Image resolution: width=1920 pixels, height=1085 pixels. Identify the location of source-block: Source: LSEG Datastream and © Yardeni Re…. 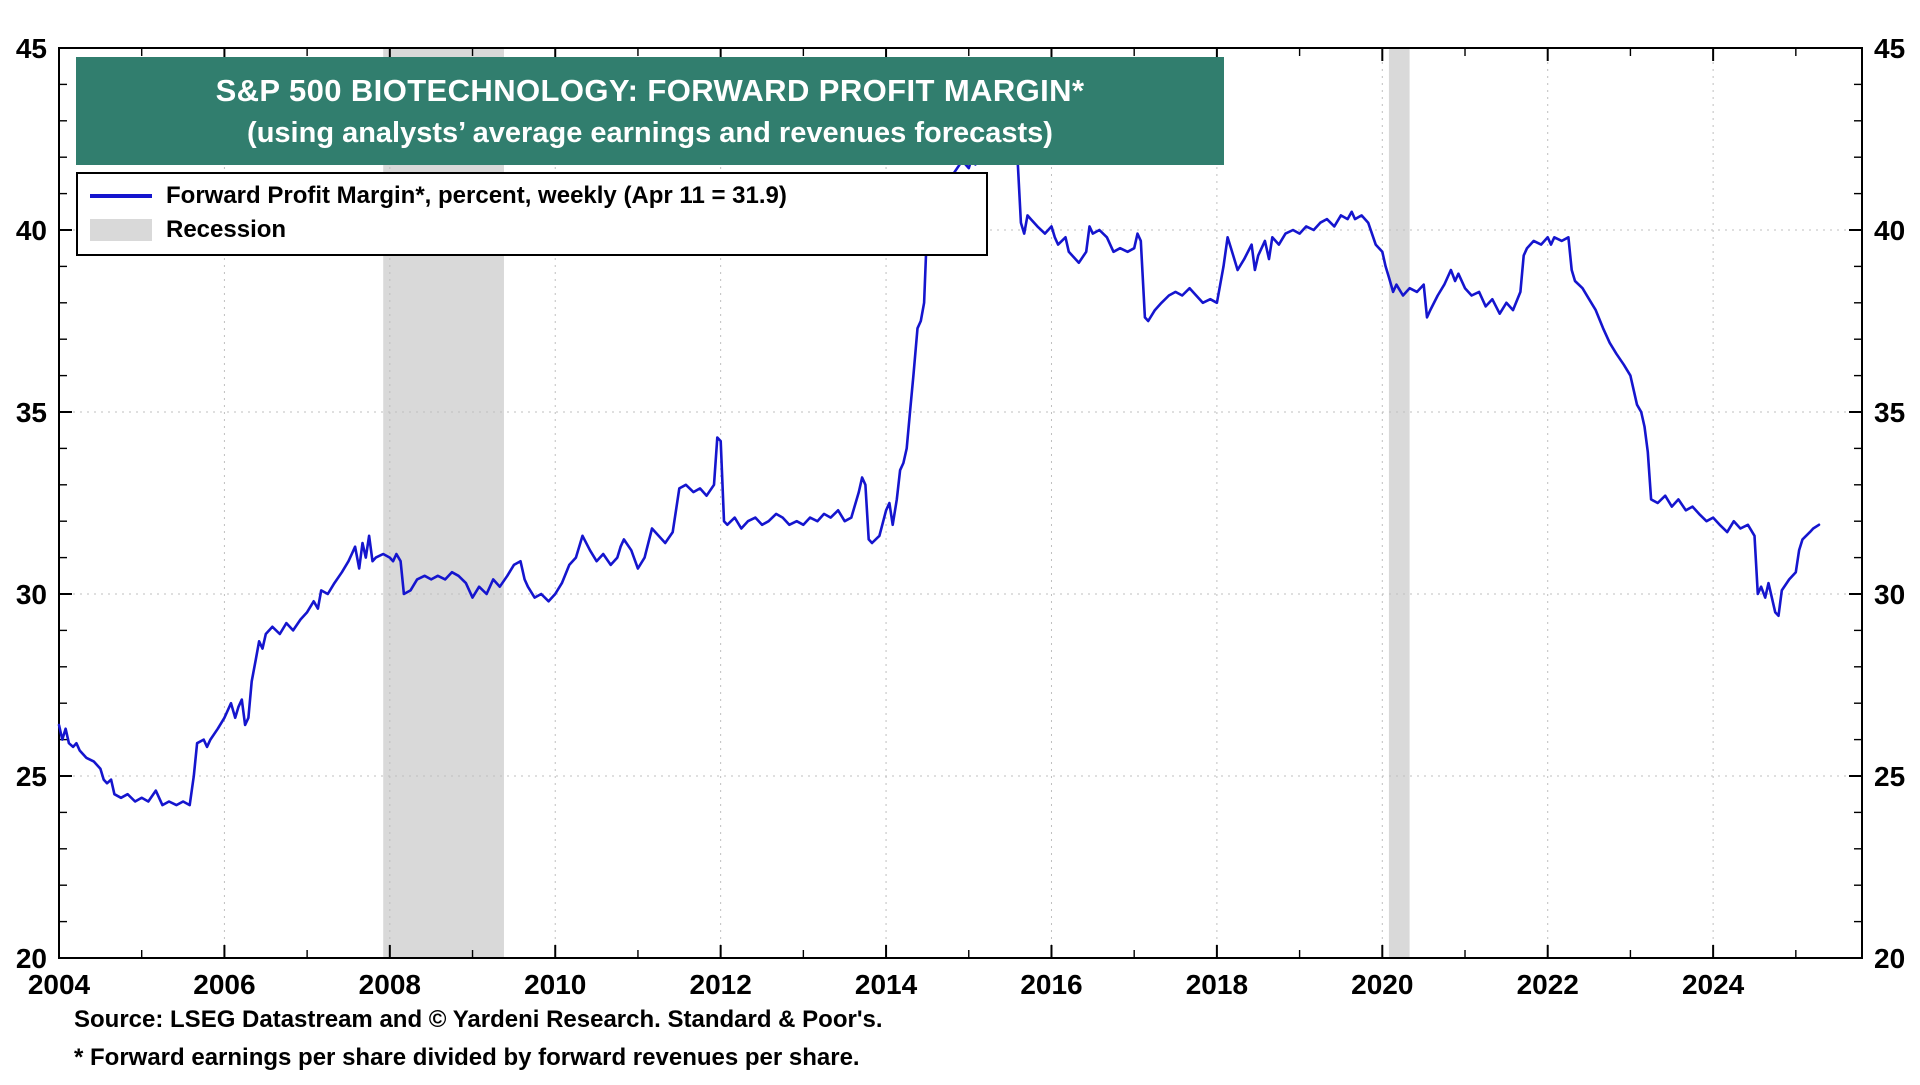
(478, 1039).